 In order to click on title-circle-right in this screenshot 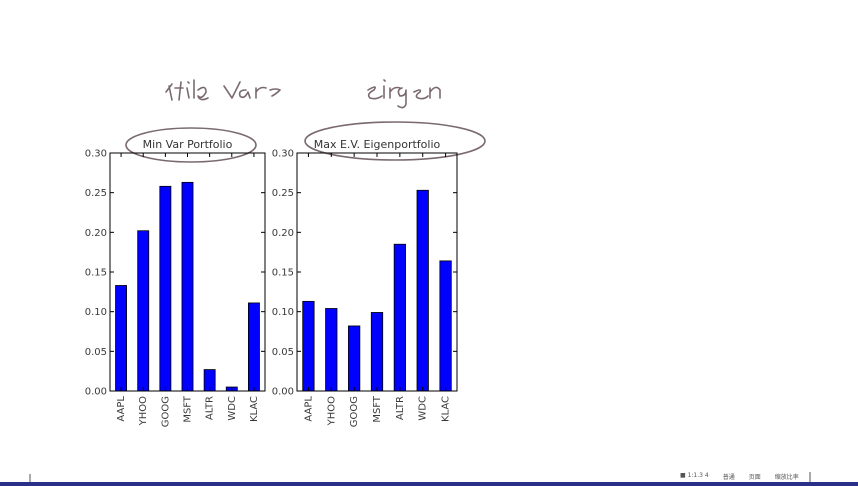, I will do `click(395, 141)`.